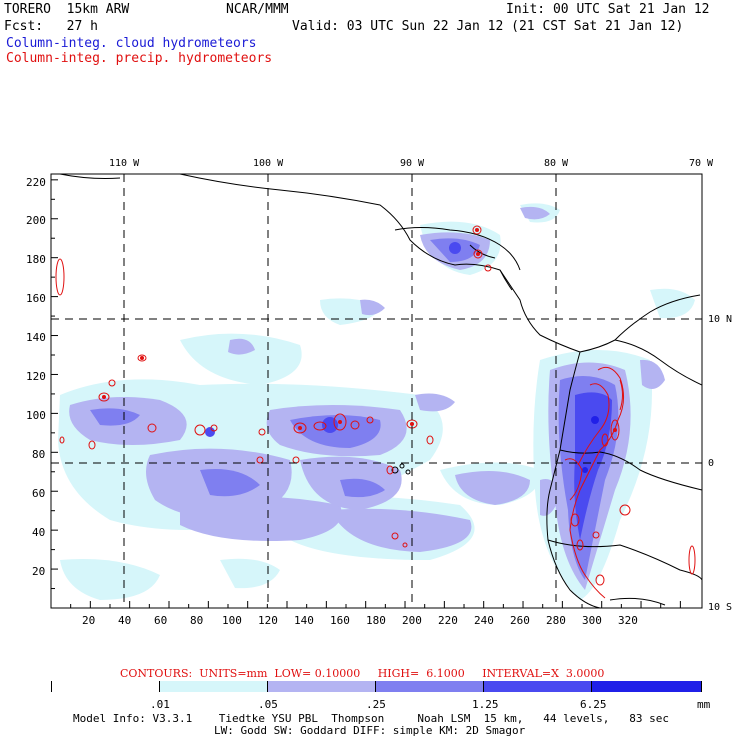 The image size is (740, 740). Describe the element at coordinates (711, 463) in the screenshot. I see `lat-label-0: 0` at that location.